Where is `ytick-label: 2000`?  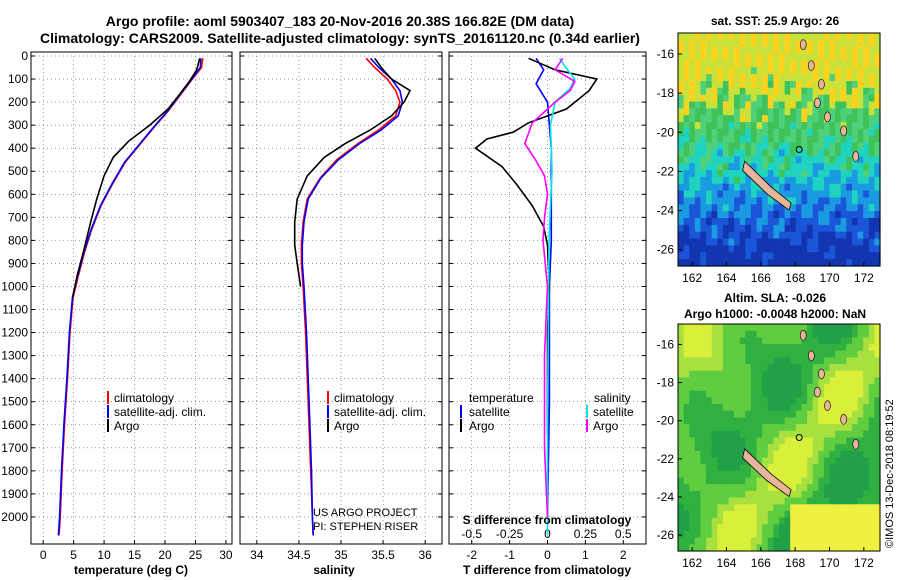
ytick-label: 2000 is located at coordinates (14, 517).